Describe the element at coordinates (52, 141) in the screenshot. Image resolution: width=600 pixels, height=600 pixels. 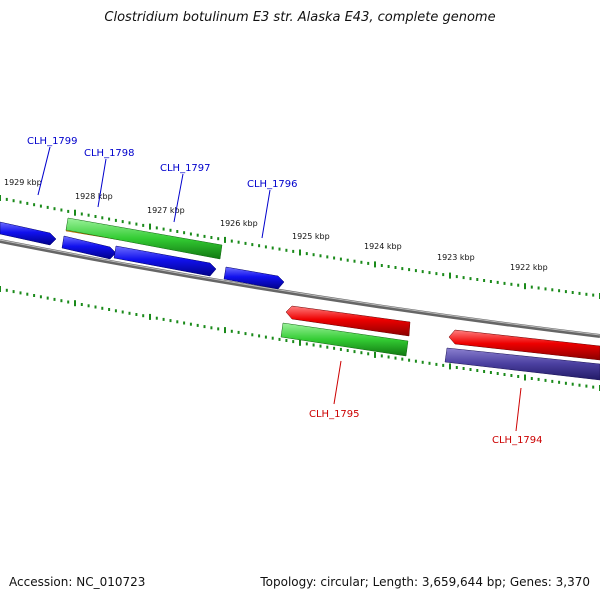
I see `gene-label: CLH_1799` at that location.